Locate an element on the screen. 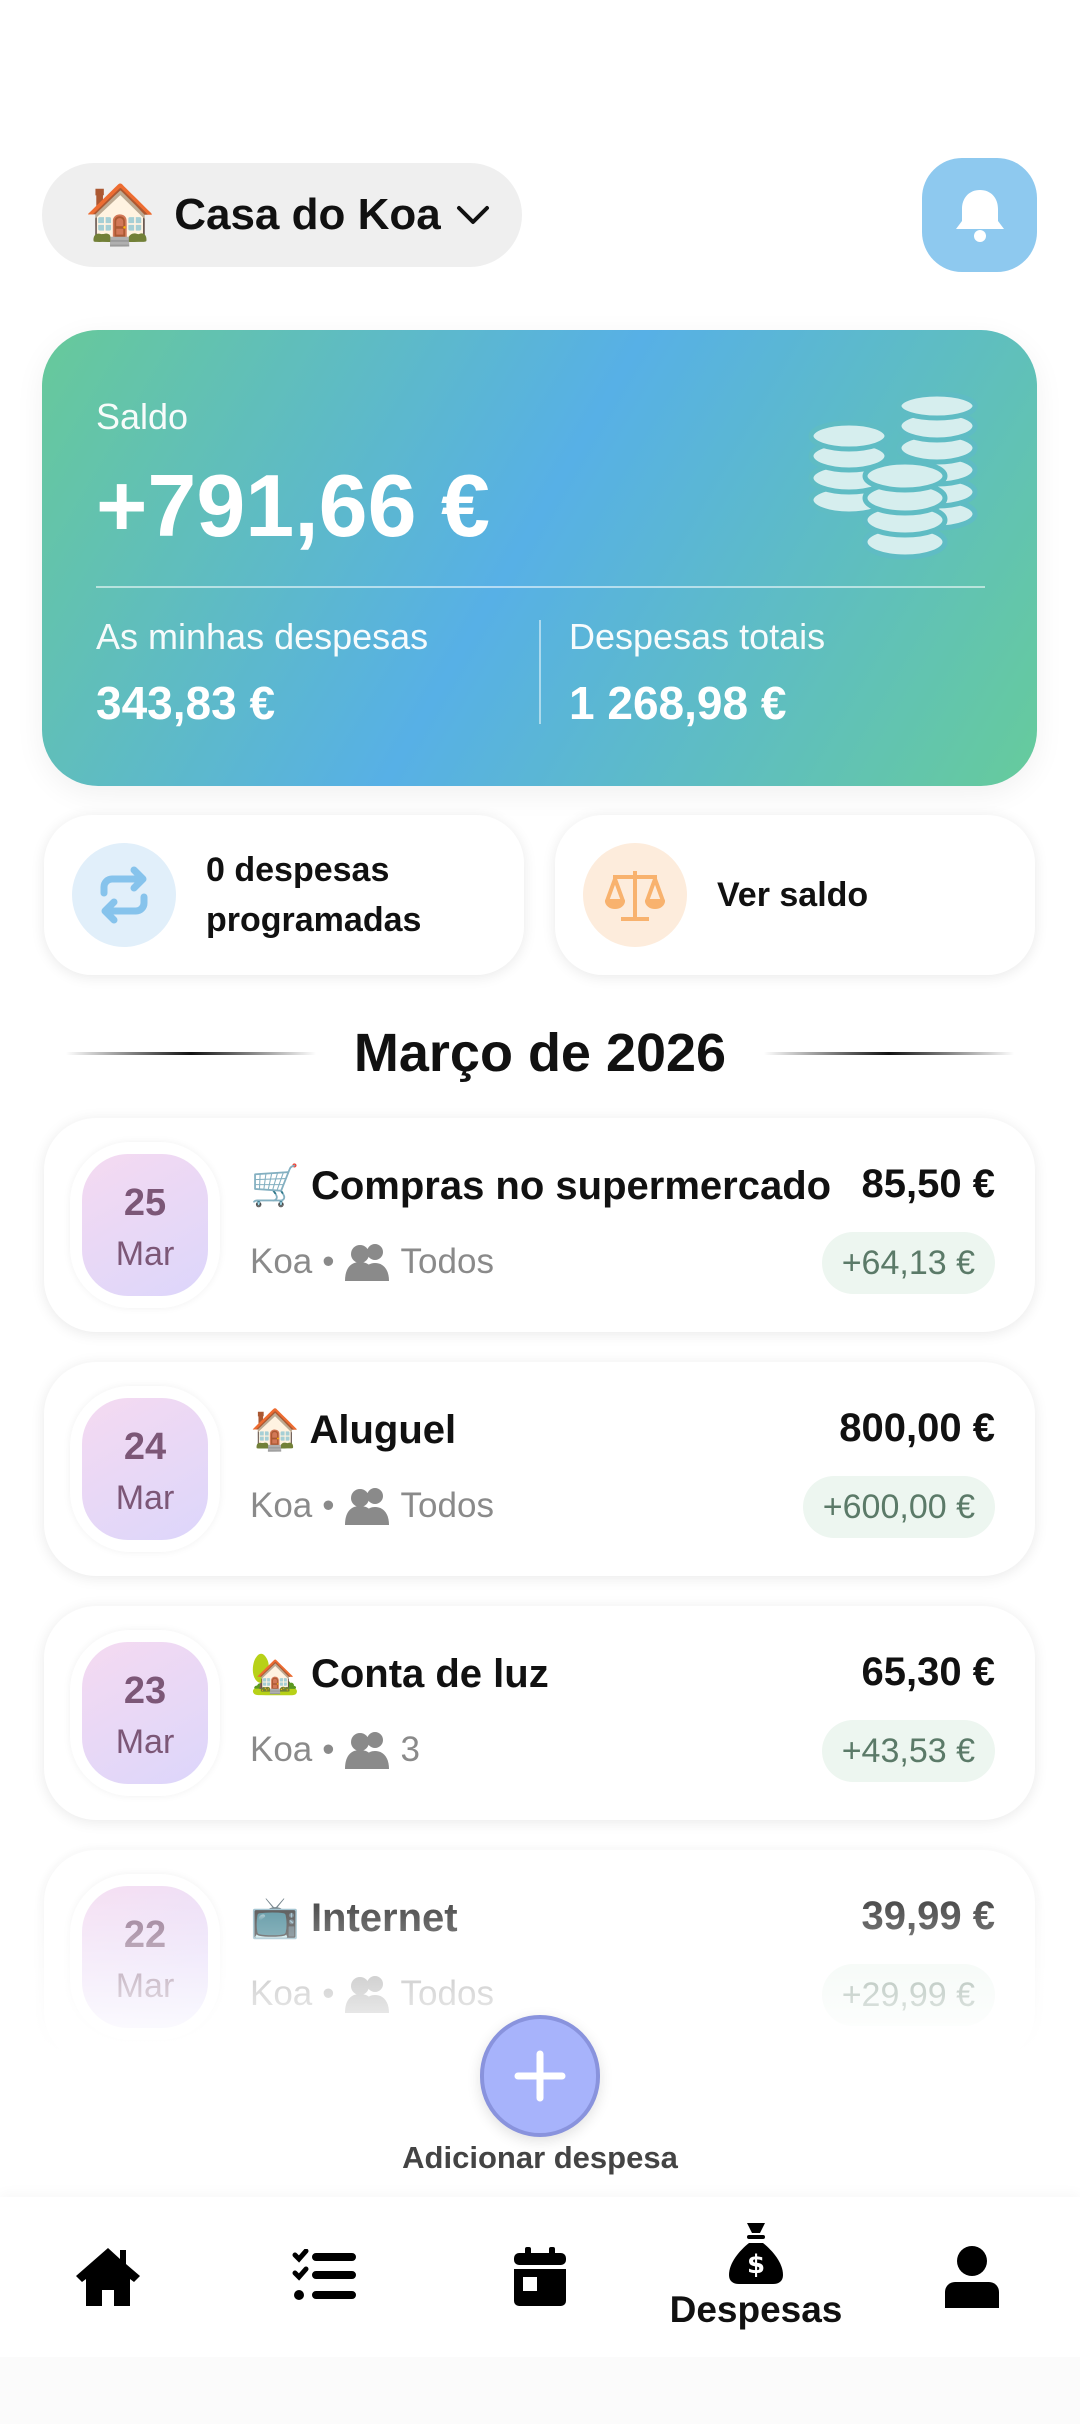 The image size is (1080, 2424). bottom-nav: $ Despesas is located at coordinates (540, 2277).